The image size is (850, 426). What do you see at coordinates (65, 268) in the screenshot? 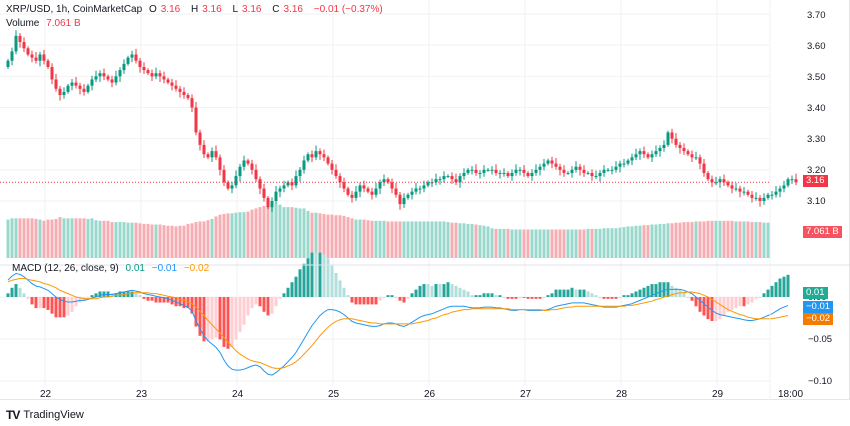
I see `macd-title: MACD (12, 26, close, 9)` at bounding box center [65, 268].